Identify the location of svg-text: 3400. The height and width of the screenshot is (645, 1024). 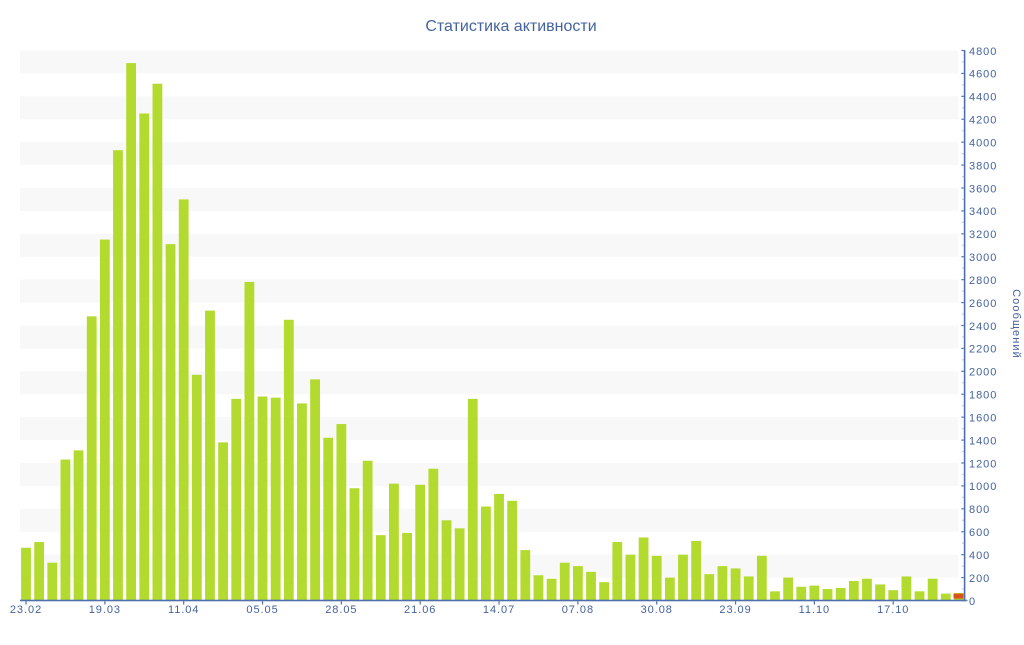
(983, 212).